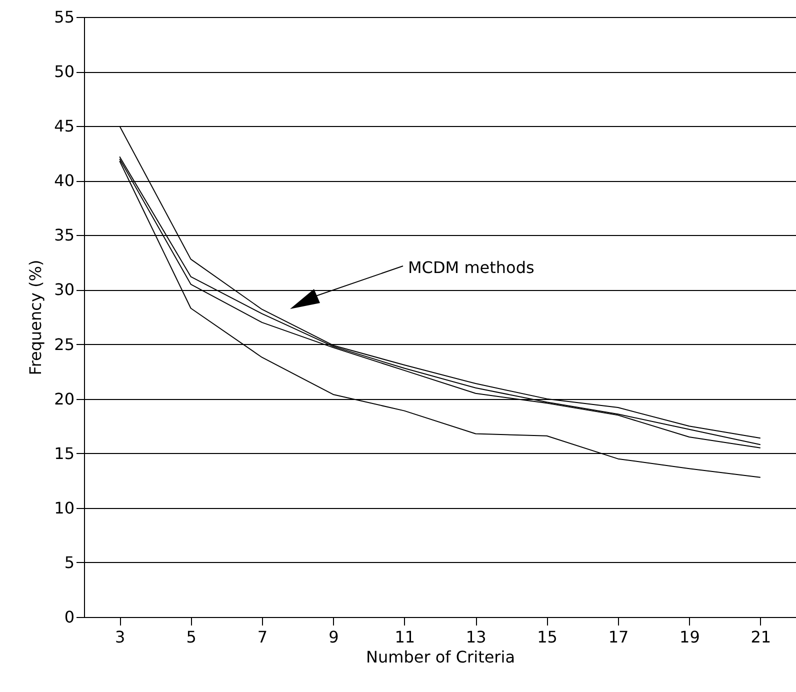  I want to click on y-tick-label: 20, so click(64, 398).